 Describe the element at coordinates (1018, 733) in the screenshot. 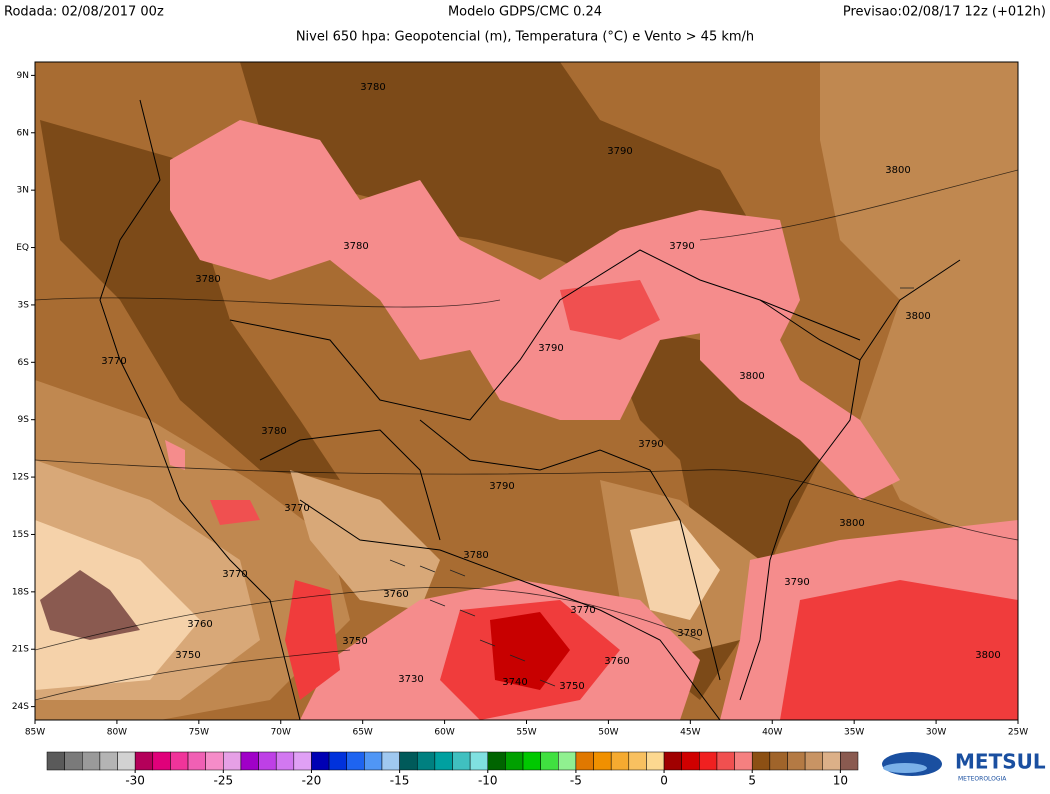

I see `lon-tick-label: 25W` at that location.